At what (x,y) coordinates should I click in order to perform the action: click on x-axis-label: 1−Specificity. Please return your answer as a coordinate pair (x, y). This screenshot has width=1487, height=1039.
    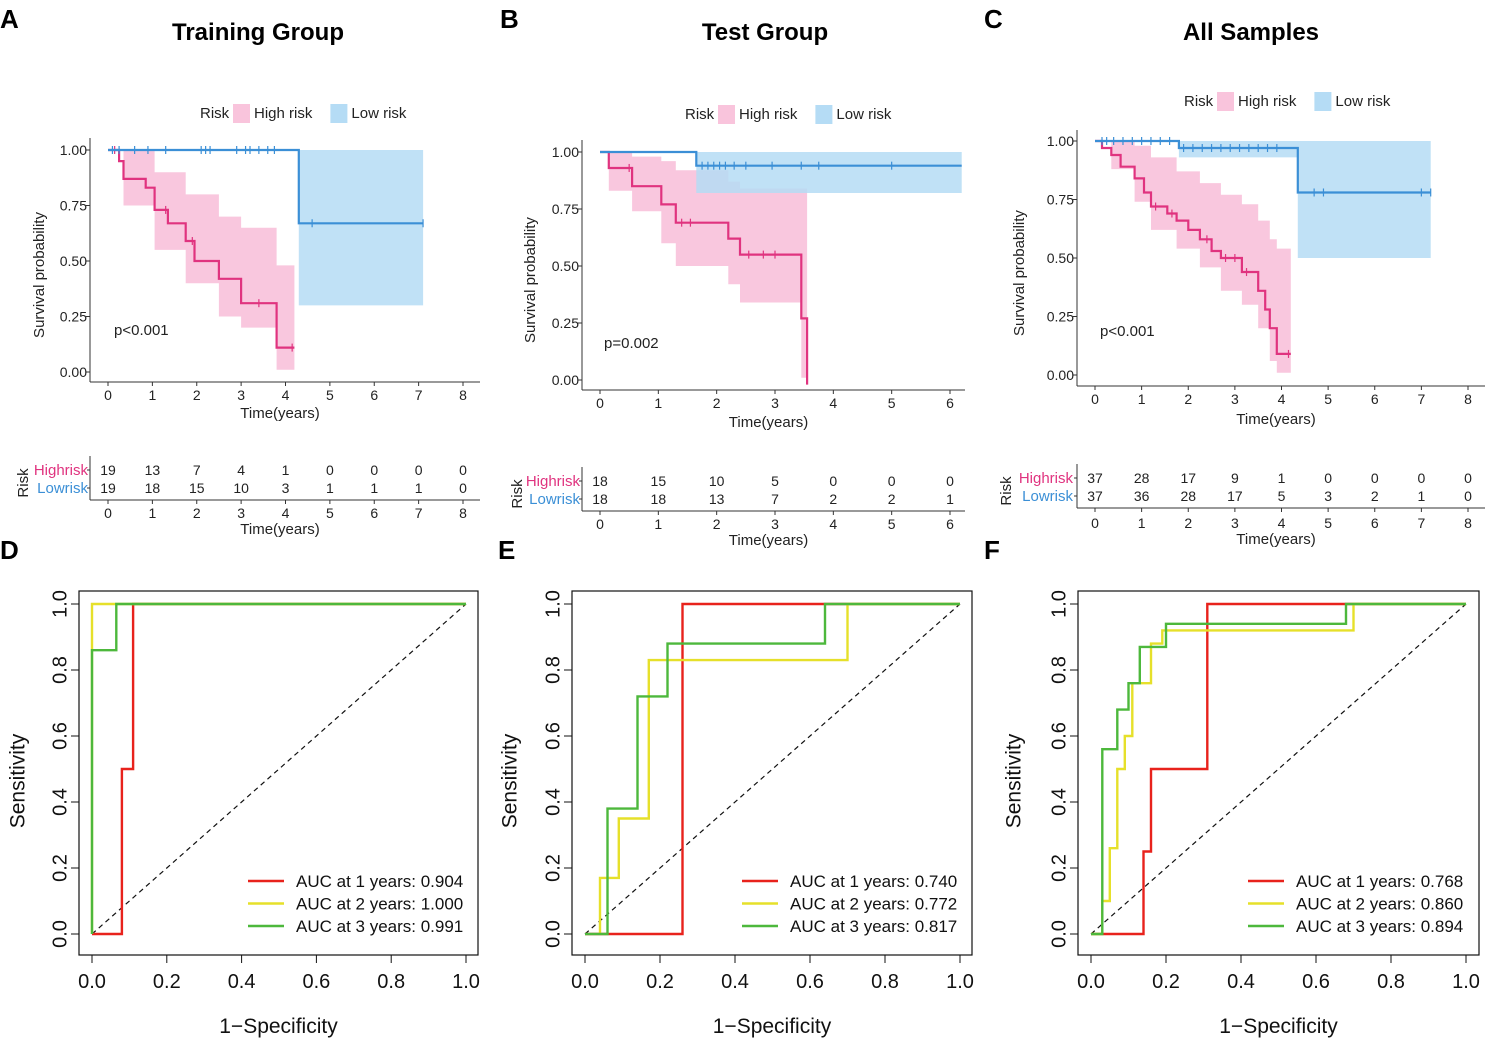
    Looking at the image, I should click on (1278, 1026).